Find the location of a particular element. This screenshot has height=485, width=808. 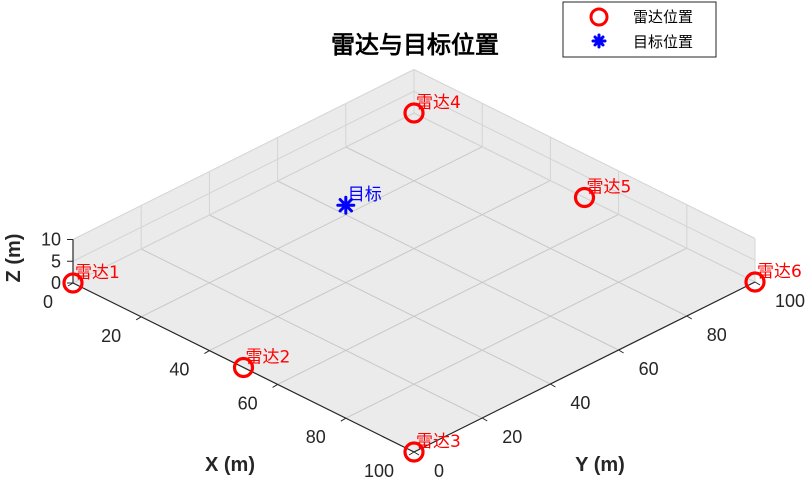

radar-label: 雷达4 is located at coordinates (438, 103).